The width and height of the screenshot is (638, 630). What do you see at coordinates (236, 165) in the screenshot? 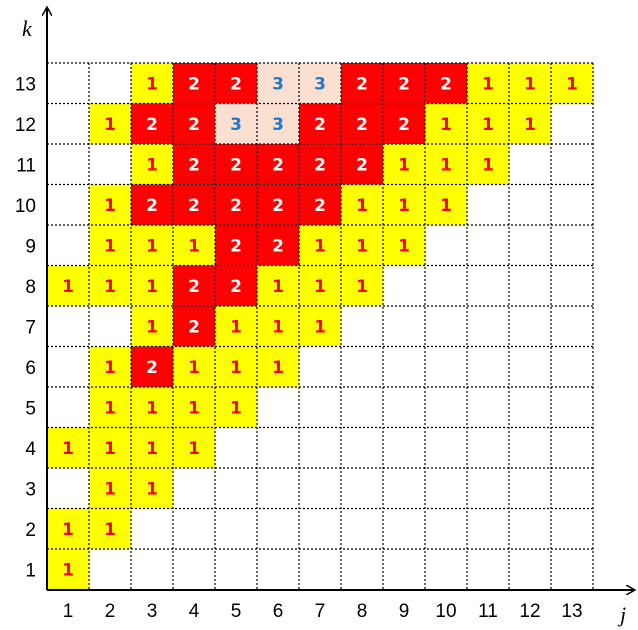
I see `cell-value-j5-k11: 2` at bounding box center [236, 165].